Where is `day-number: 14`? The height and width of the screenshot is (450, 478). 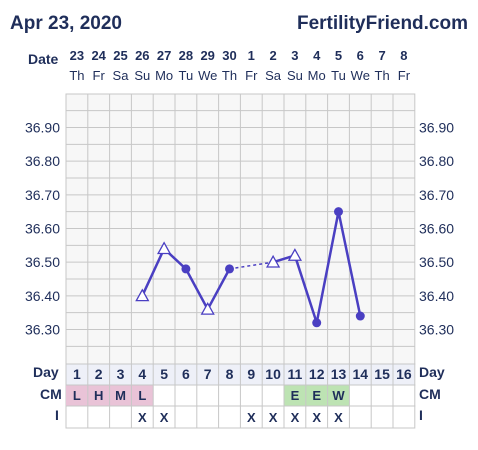
day-number: 14 is located at coordinates (361, 374).